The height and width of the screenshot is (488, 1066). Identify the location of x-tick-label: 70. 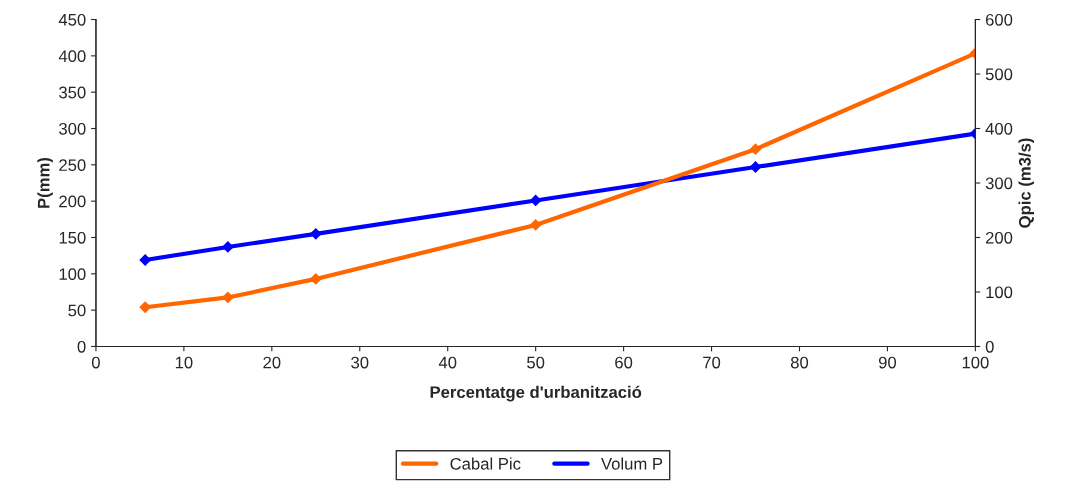
(712, 362).